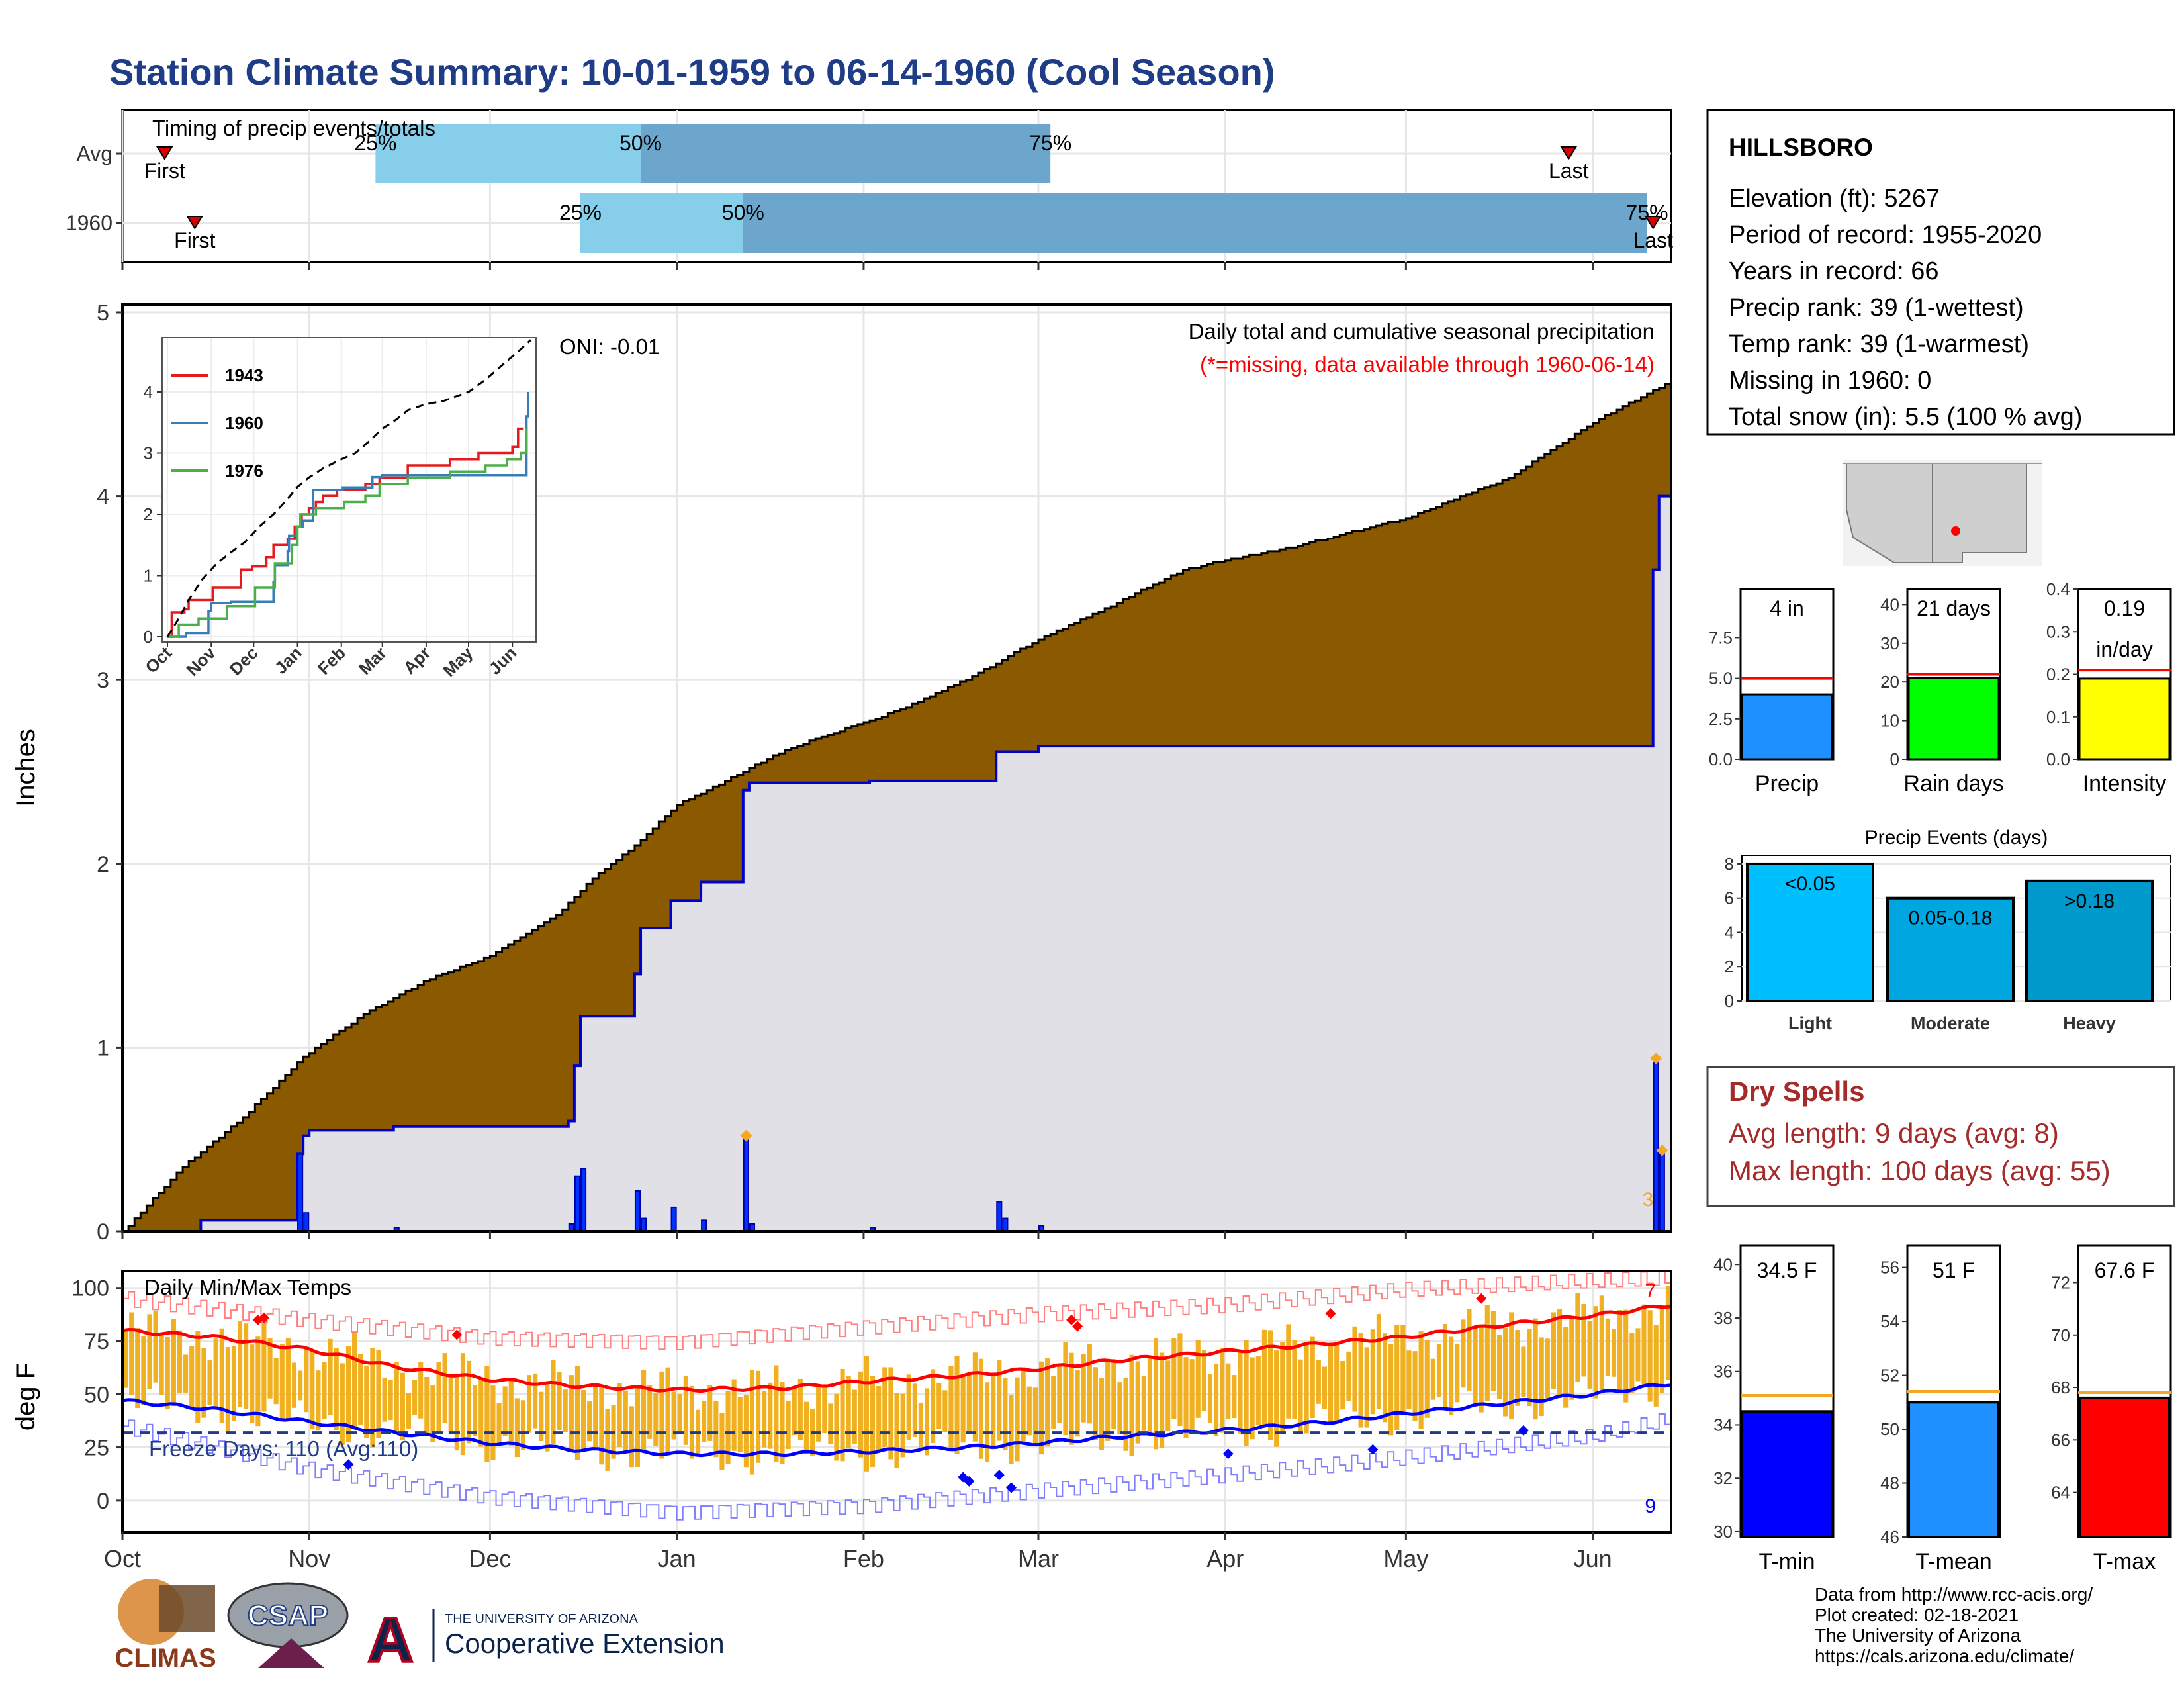  I want to click on month-tick-label: Dec, so click(490, 1558).